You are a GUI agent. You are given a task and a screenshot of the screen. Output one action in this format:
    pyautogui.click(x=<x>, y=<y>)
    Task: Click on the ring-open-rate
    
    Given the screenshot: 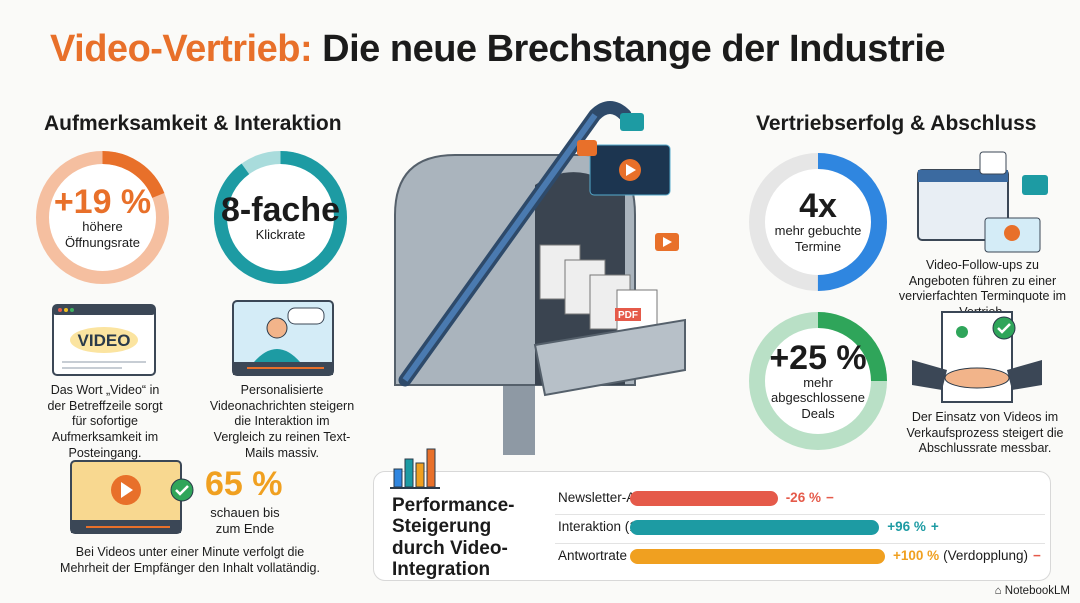 What is the action you would take?
    pyautogui.click(x=102, y=217)
    